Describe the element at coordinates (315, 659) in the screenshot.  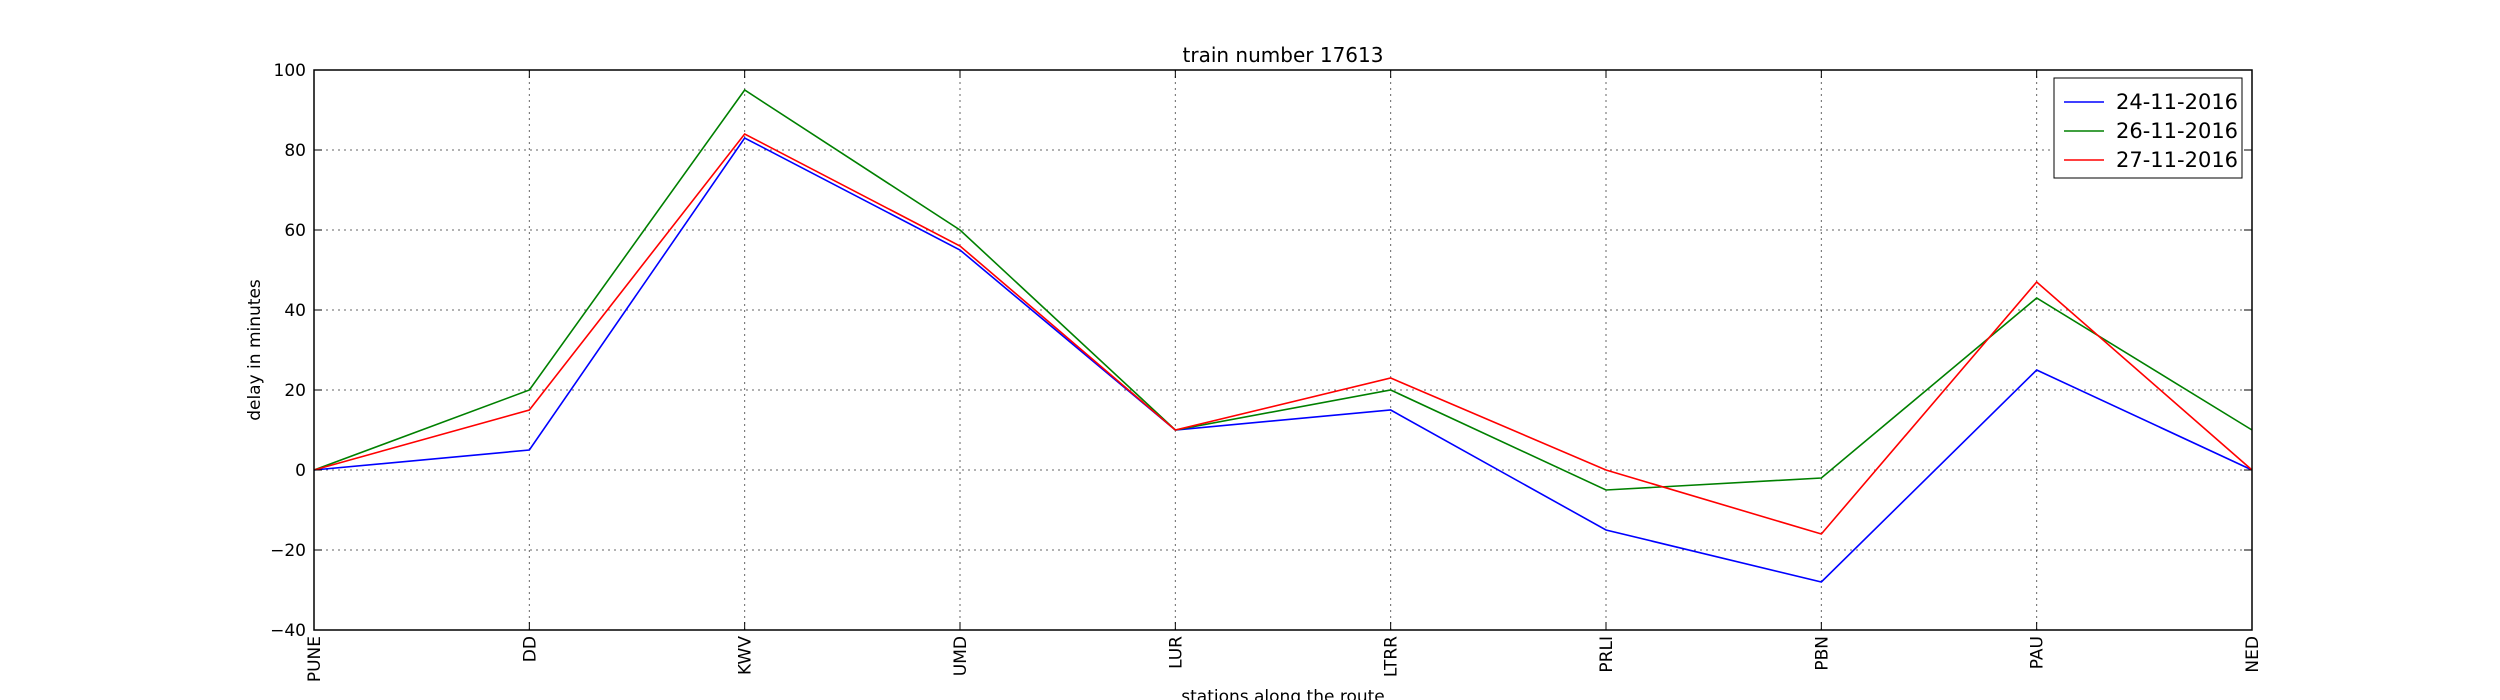
I see `x-tick-label: PUNE` at that location.